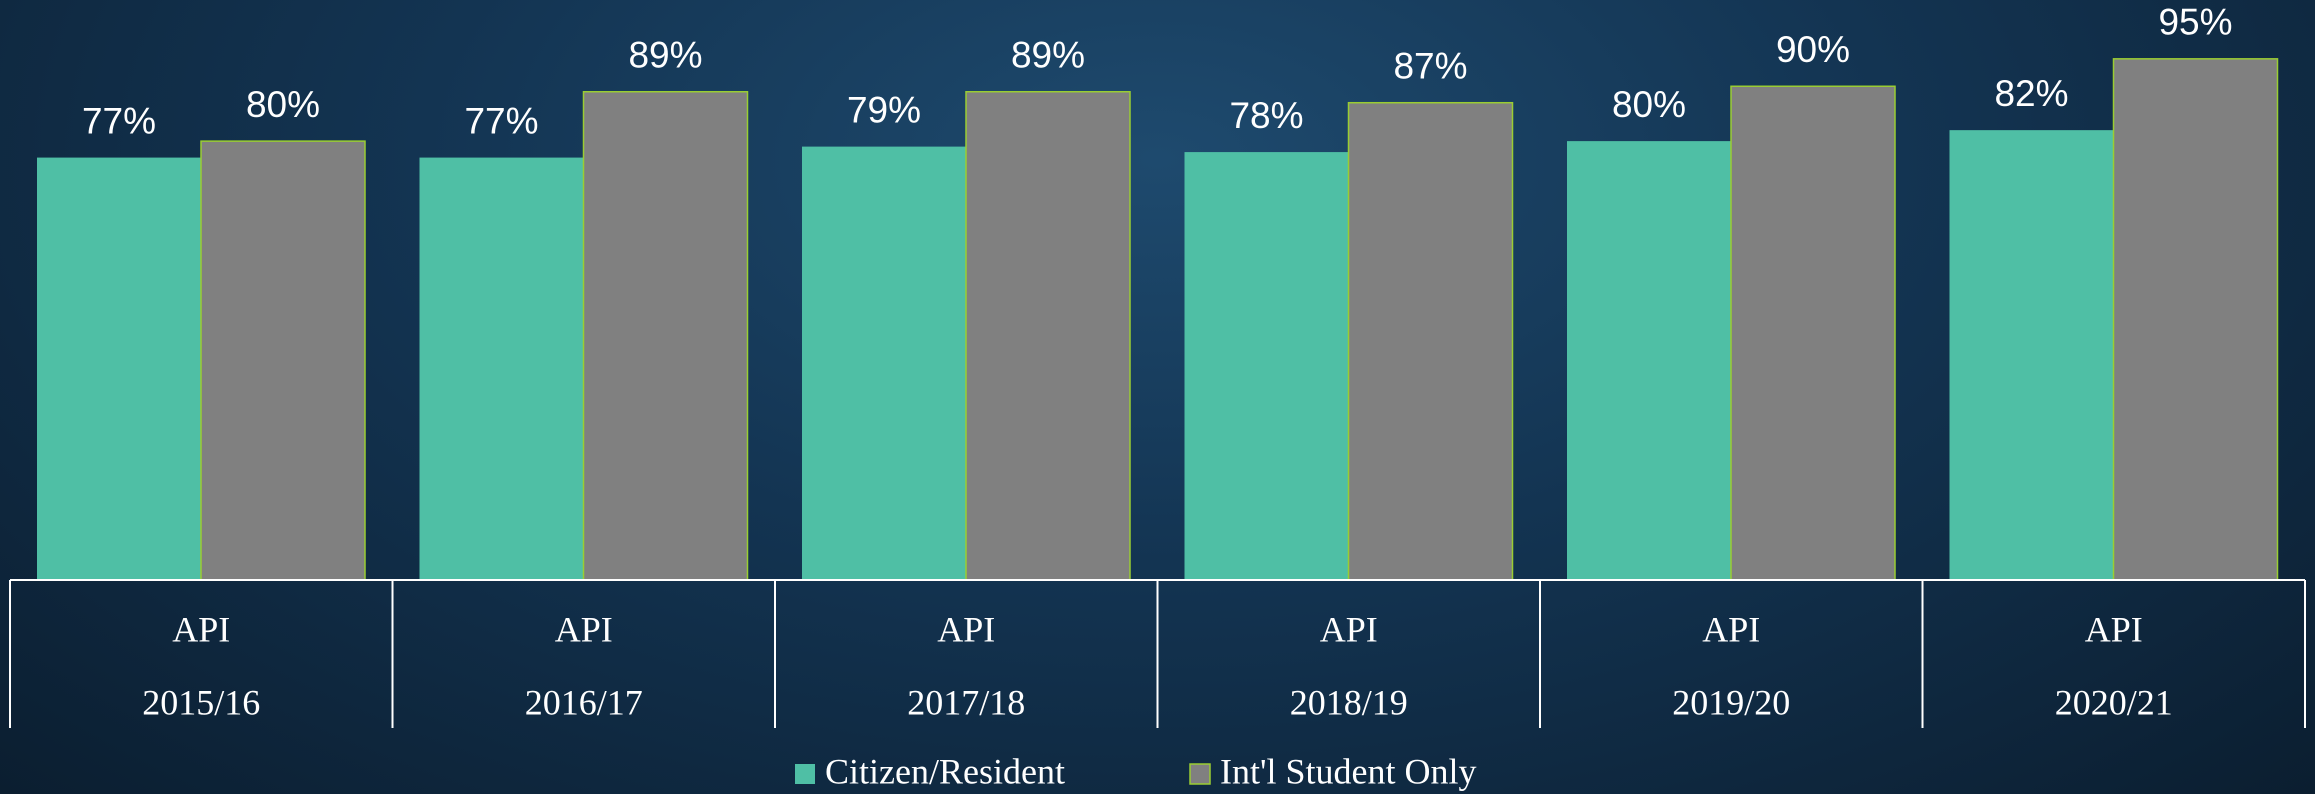 The width and height of the screenshot is (2315, 794). Describe the element at coordinates (2114, 702) in the screenshot. I see `category-label: 2020/21` at that location.